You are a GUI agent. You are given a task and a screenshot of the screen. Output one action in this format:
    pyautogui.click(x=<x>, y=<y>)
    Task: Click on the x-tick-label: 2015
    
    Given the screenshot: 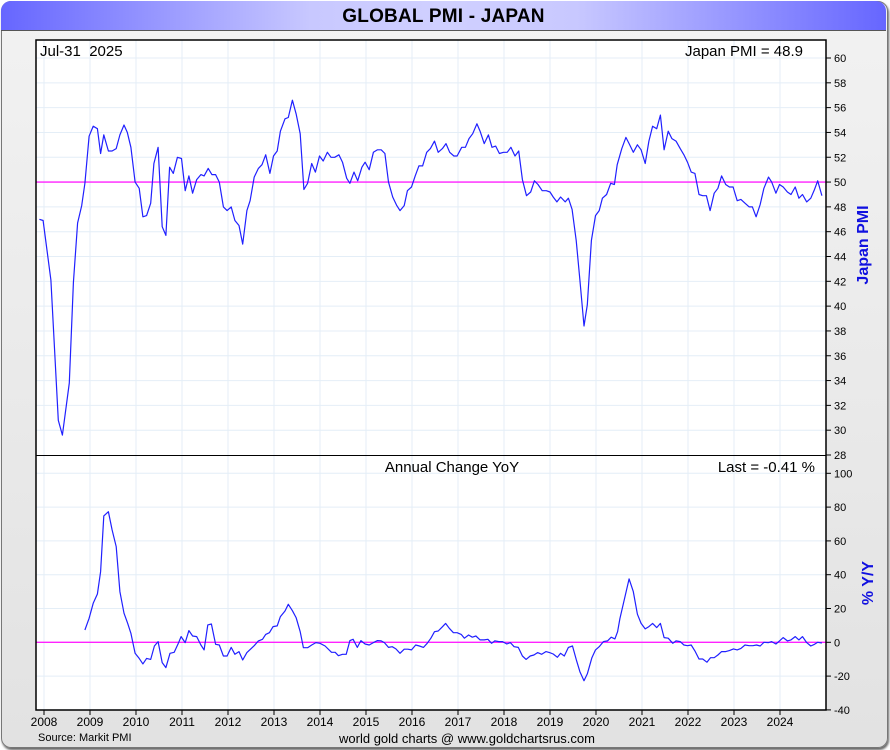 What is the action you would take?
    pyautogui.click(x=366, y=722)
    